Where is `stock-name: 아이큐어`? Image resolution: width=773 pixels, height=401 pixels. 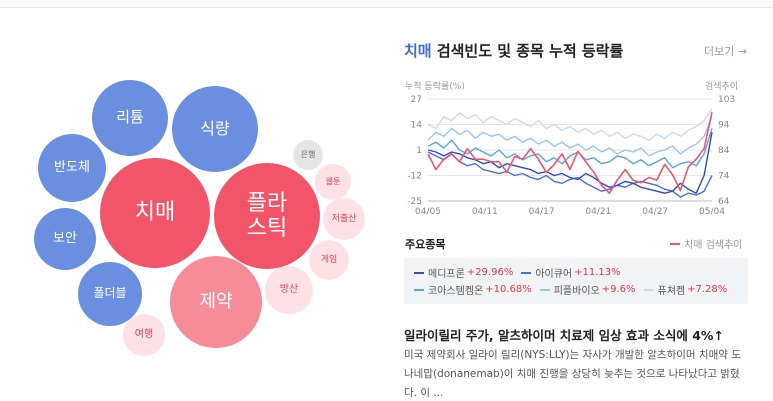
stock-name: 아이큐어 is located at coordinates (554, 274).